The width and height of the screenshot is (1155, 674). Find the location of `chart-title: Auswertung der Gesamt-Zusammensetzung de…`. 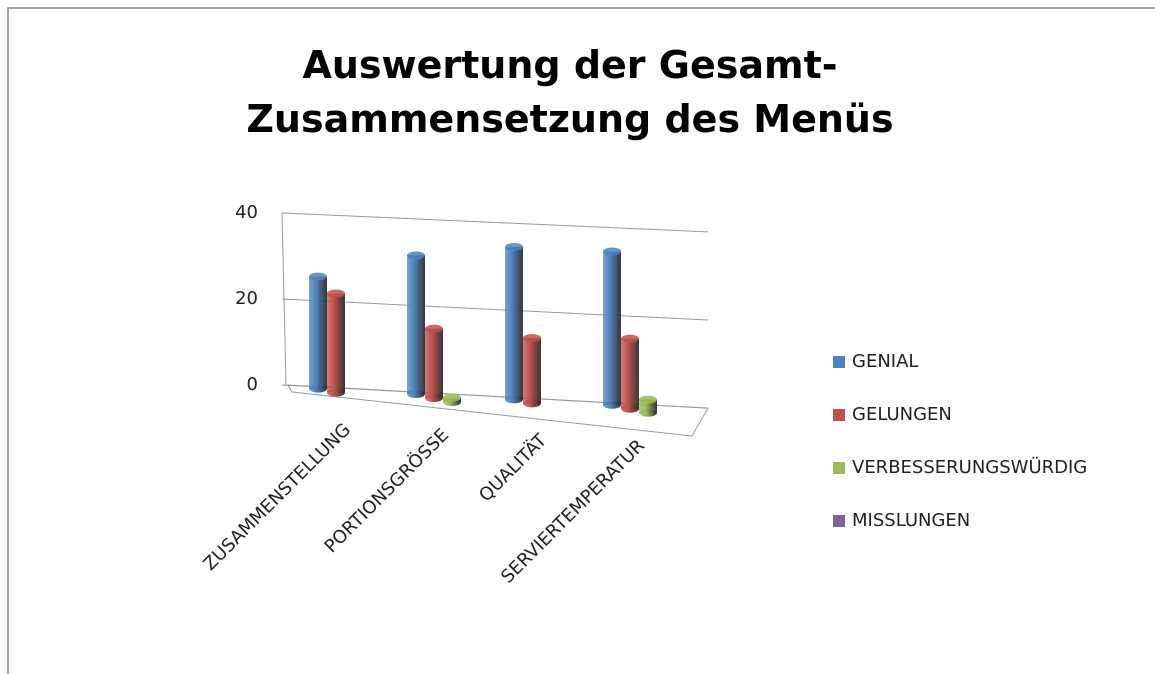

chart-title: Auswertung der Gesamt-Zusammensetzung de… is located at coordinates (570, 92).